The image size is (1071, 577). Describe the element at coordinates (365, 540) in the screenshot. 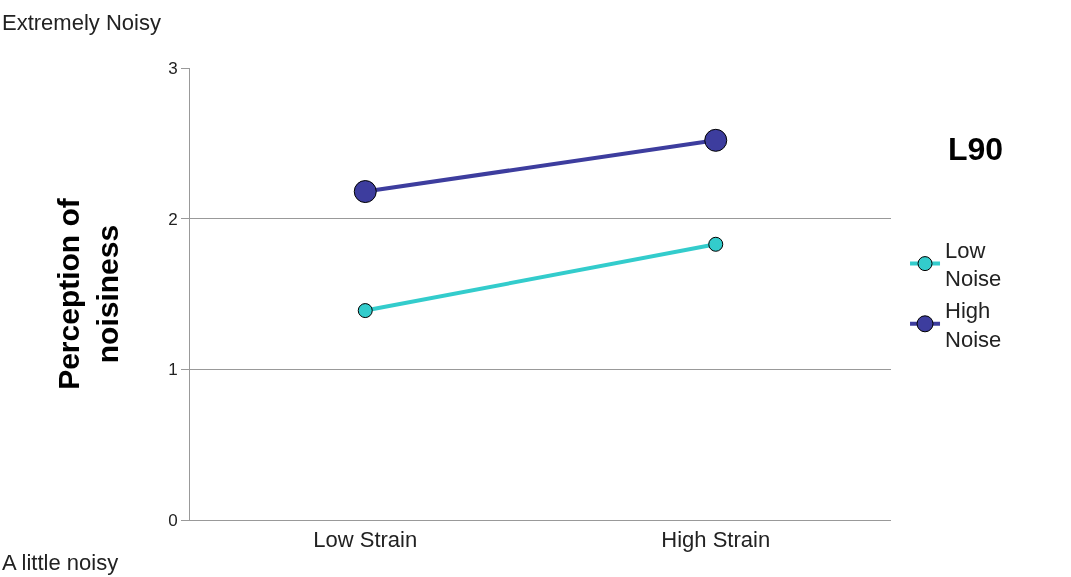

I see `x-tick-label: Low Strain` at that location.